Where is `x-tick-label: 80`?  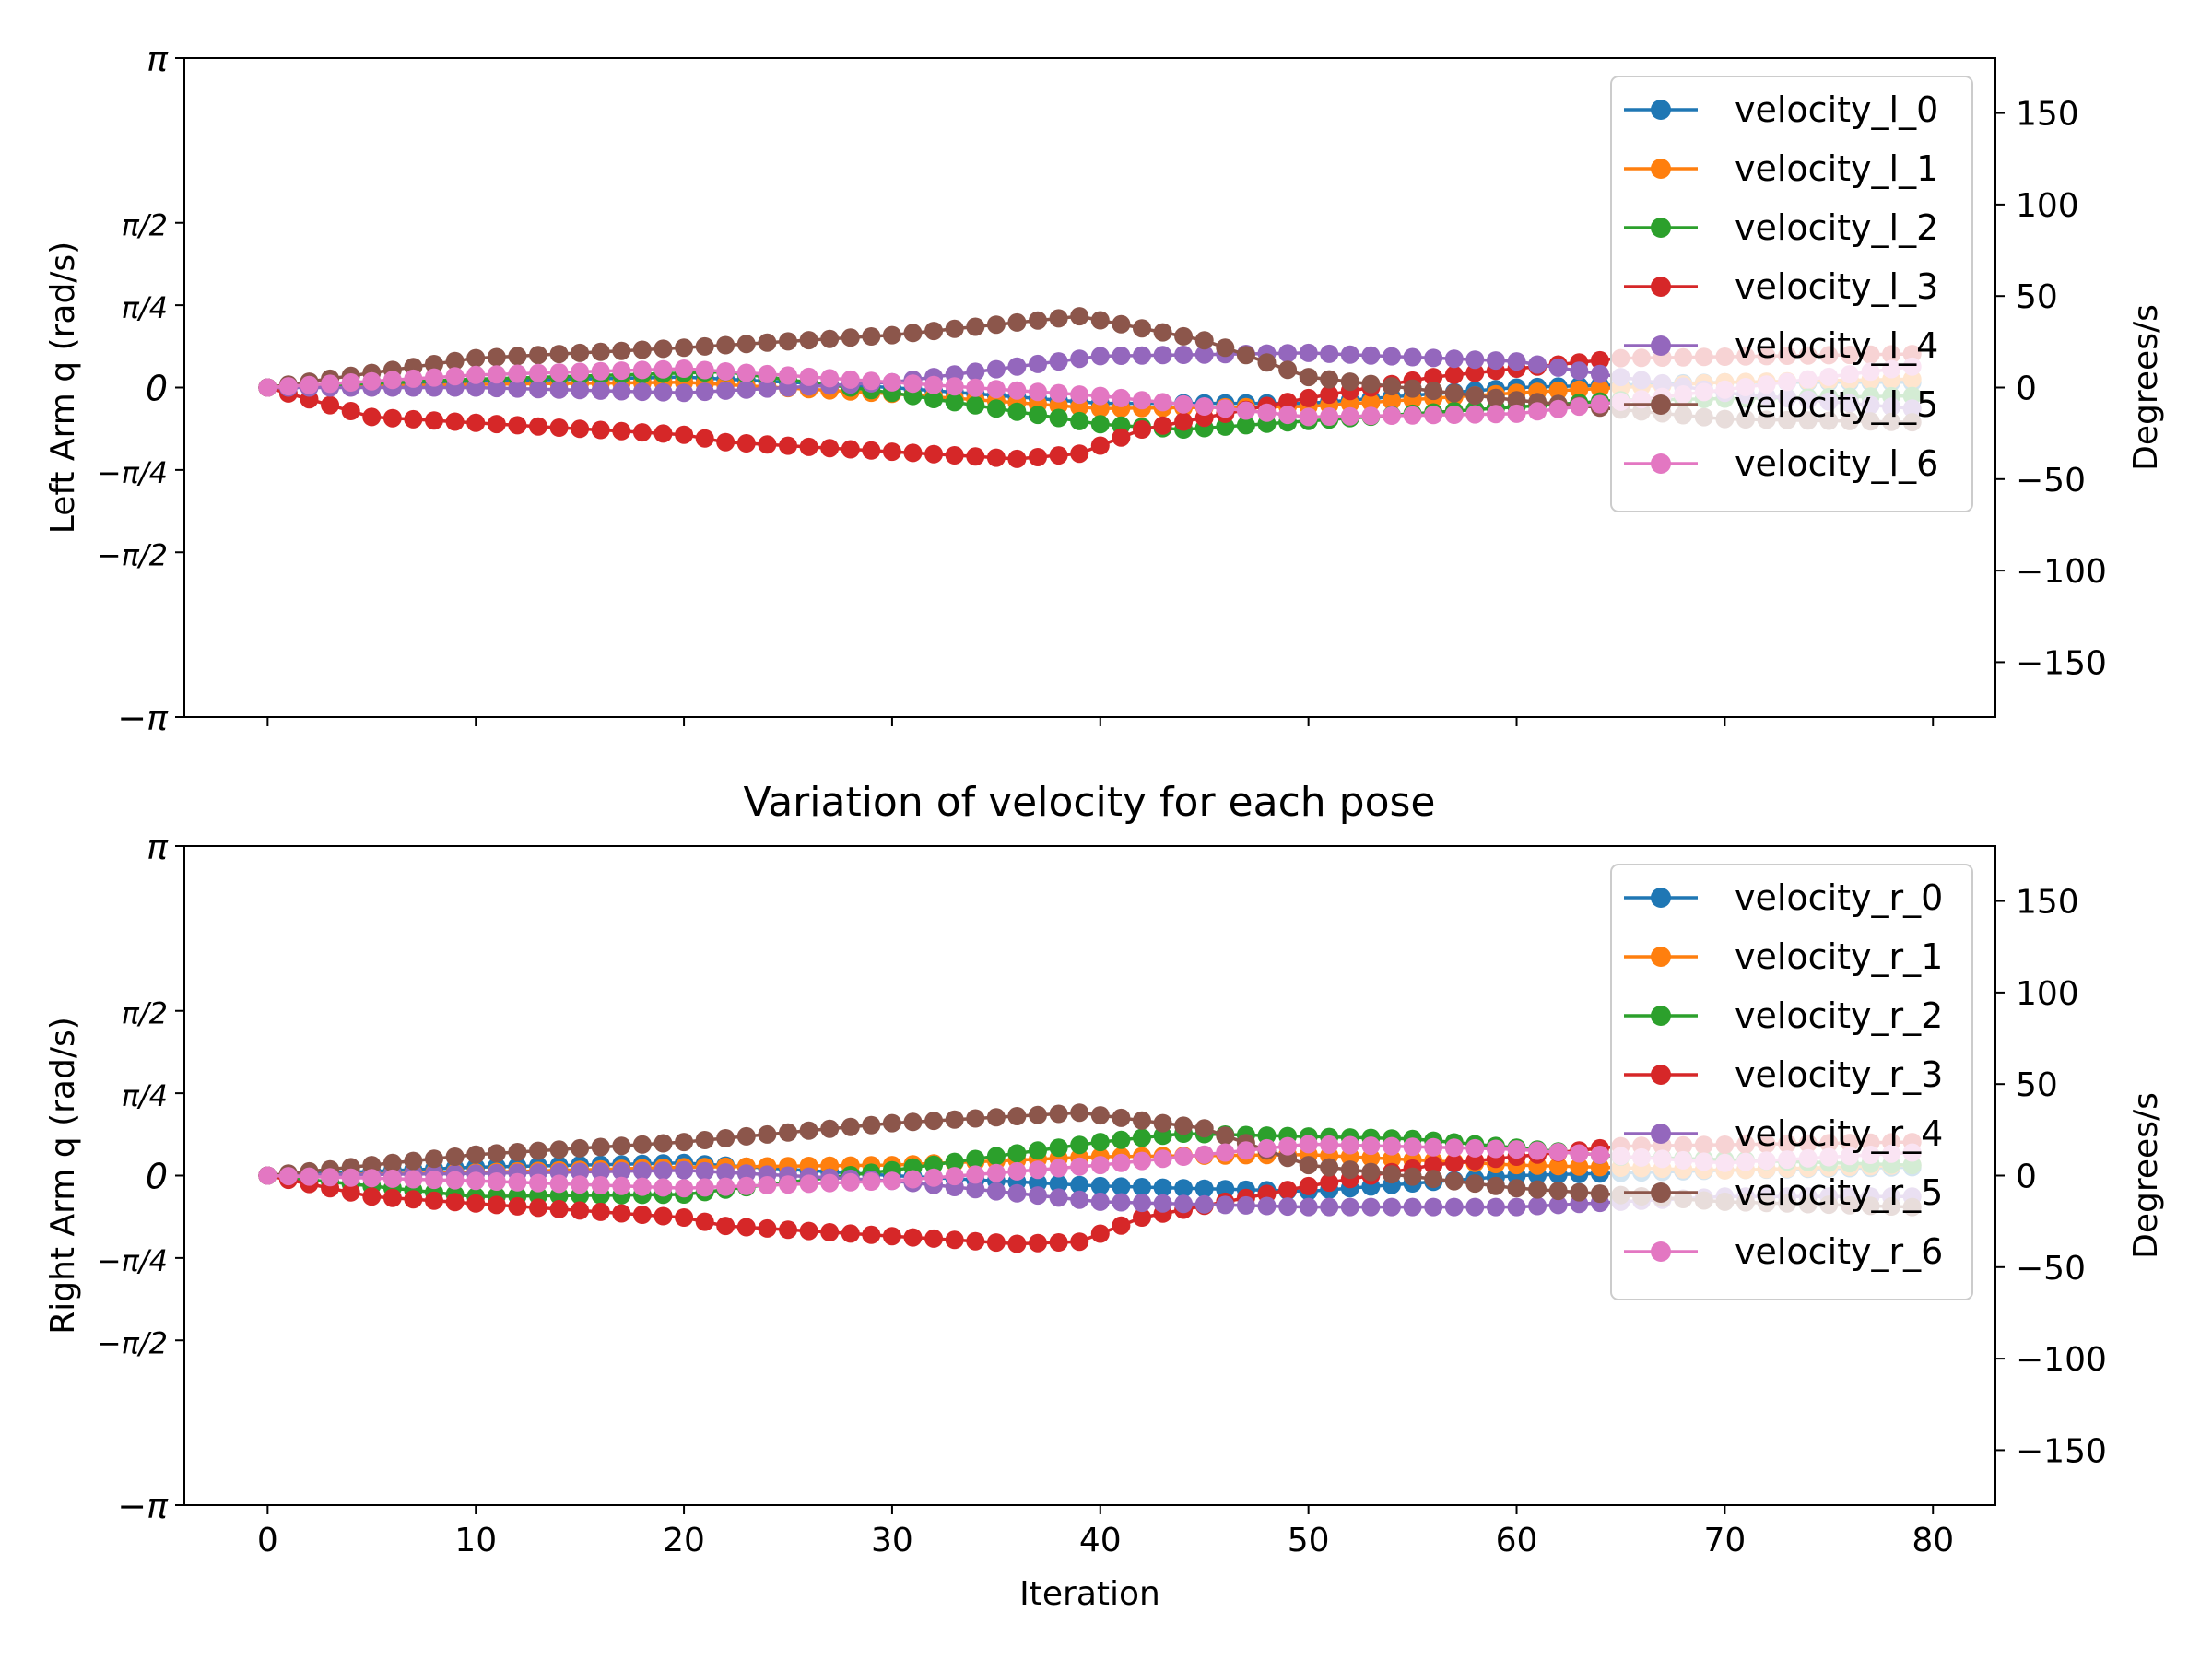 x-tick-label: 80 is located at coordinates (1933, 1540).